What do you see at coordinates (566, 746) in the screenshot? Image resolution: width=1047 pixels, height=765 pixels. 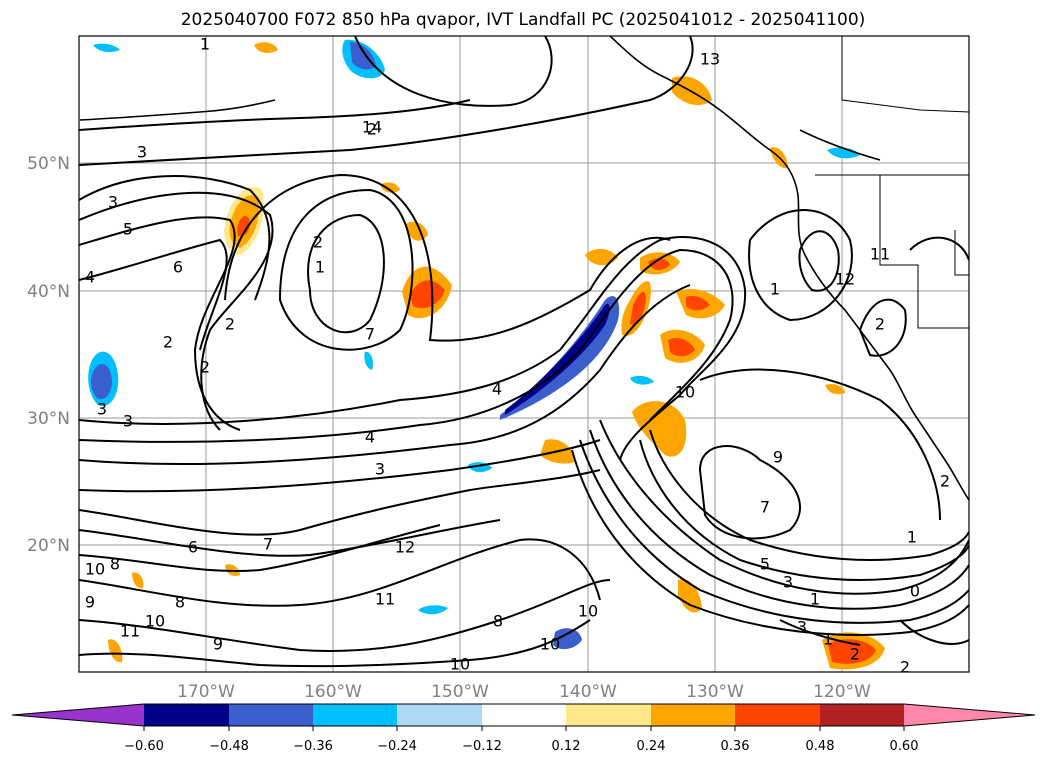 I see `colorbar-tick-label: 0.12` at bounding box center [566, 746].